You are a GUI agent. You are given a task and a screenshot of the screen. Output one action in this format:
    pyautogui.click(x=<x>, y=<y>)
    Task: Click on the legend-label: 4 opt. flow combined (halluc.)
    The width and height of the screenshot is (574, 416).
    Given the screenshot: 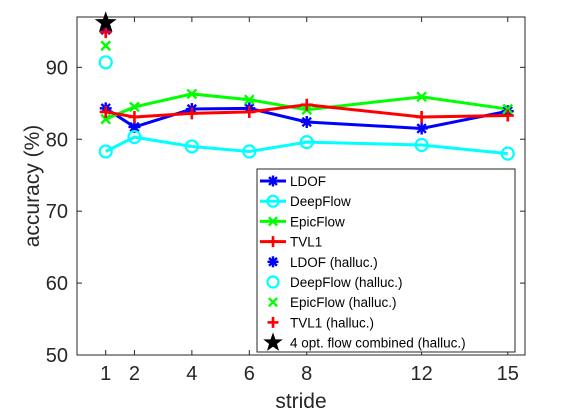 What is the action you would take?
    pyautogui.click(x=378, y=343)
    